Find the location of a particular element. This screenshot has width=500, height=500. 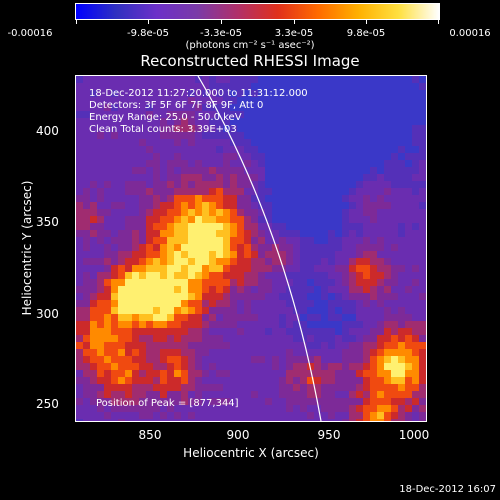

y-tick-label: 250 is located at coordinates (47, 404).